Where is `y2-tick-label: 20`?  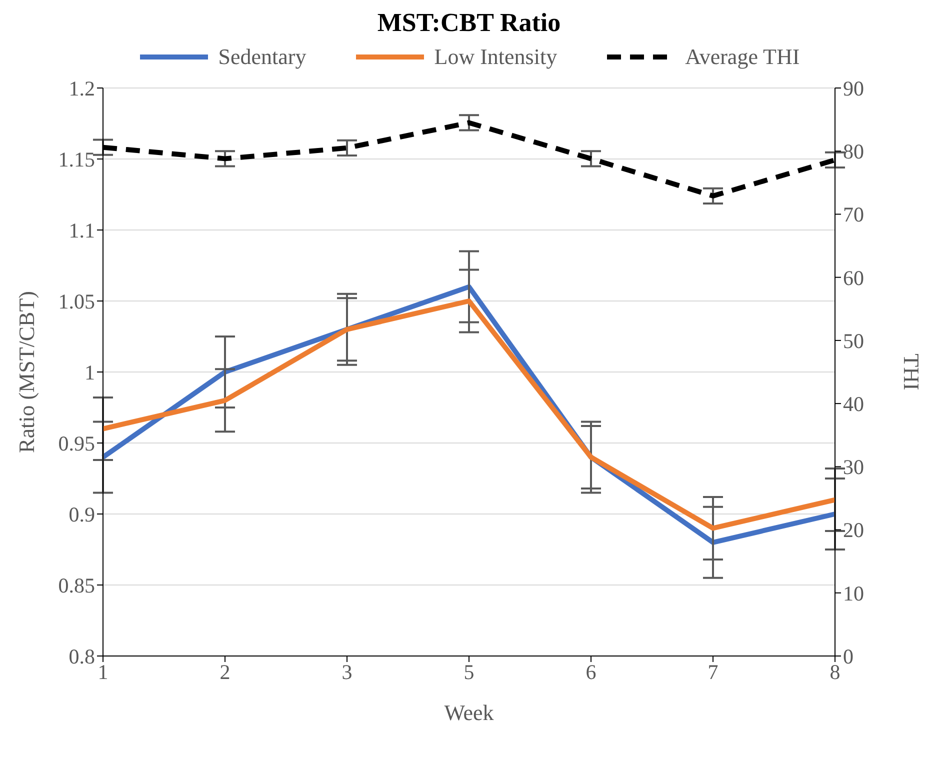
y2-tick-label: 20 is located at coordinates (853, 530).